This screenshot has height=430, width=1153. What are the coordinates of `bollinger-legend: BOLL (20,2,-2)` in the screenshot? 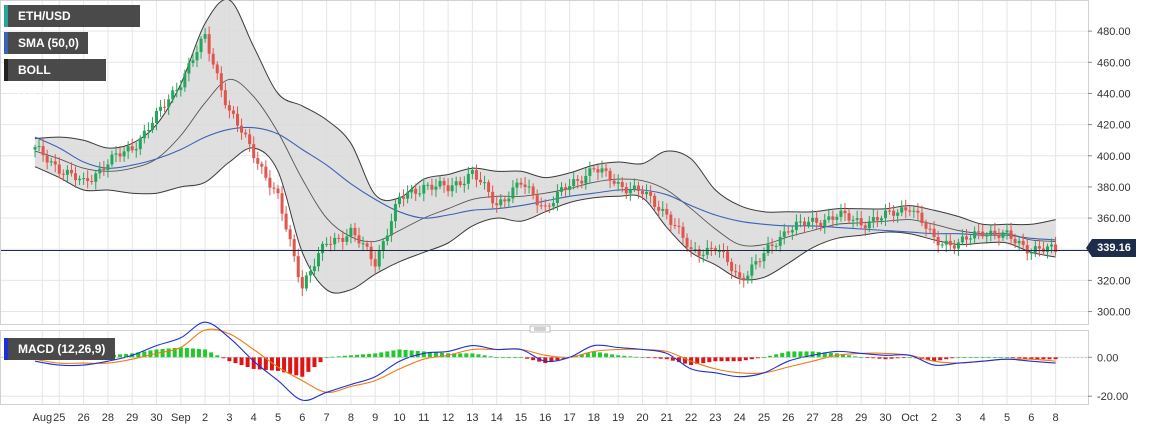 It's located at (55, 79).